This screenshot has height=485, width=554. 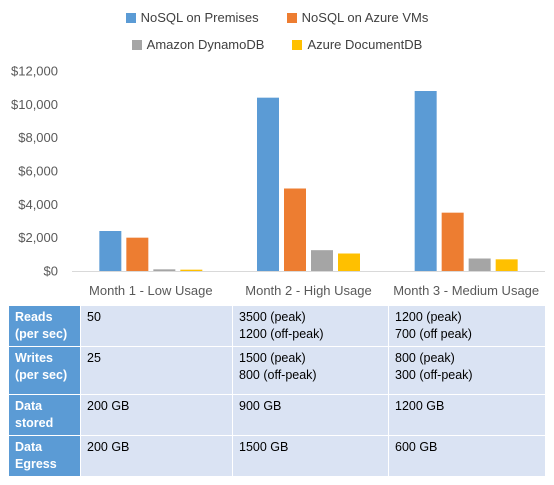 What do you see at coordinates (467, 326) in the screenshot?
I see `table-cell: 1200 (peak) 700 (off peak)` at bounding box center [467, 326].